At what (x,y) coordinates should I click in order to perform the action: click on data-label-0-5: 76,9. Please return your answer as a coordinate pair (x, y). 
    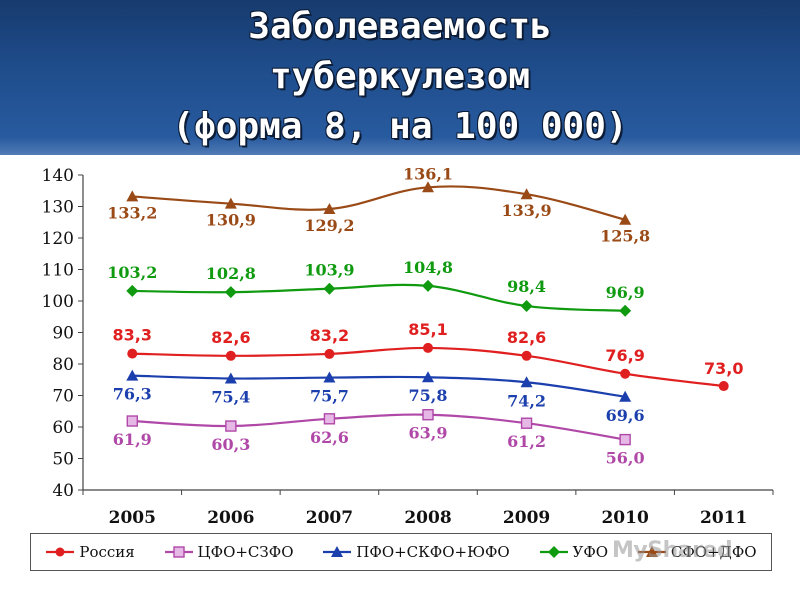
    Looking at the image, I should click on (624, 355).